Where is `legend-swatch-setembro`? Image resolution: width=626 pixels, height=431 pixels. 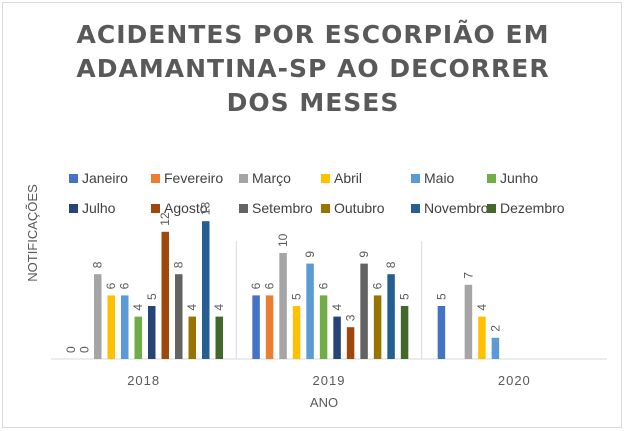 legend-swatch-setembro is located at coordinates (243, 208).